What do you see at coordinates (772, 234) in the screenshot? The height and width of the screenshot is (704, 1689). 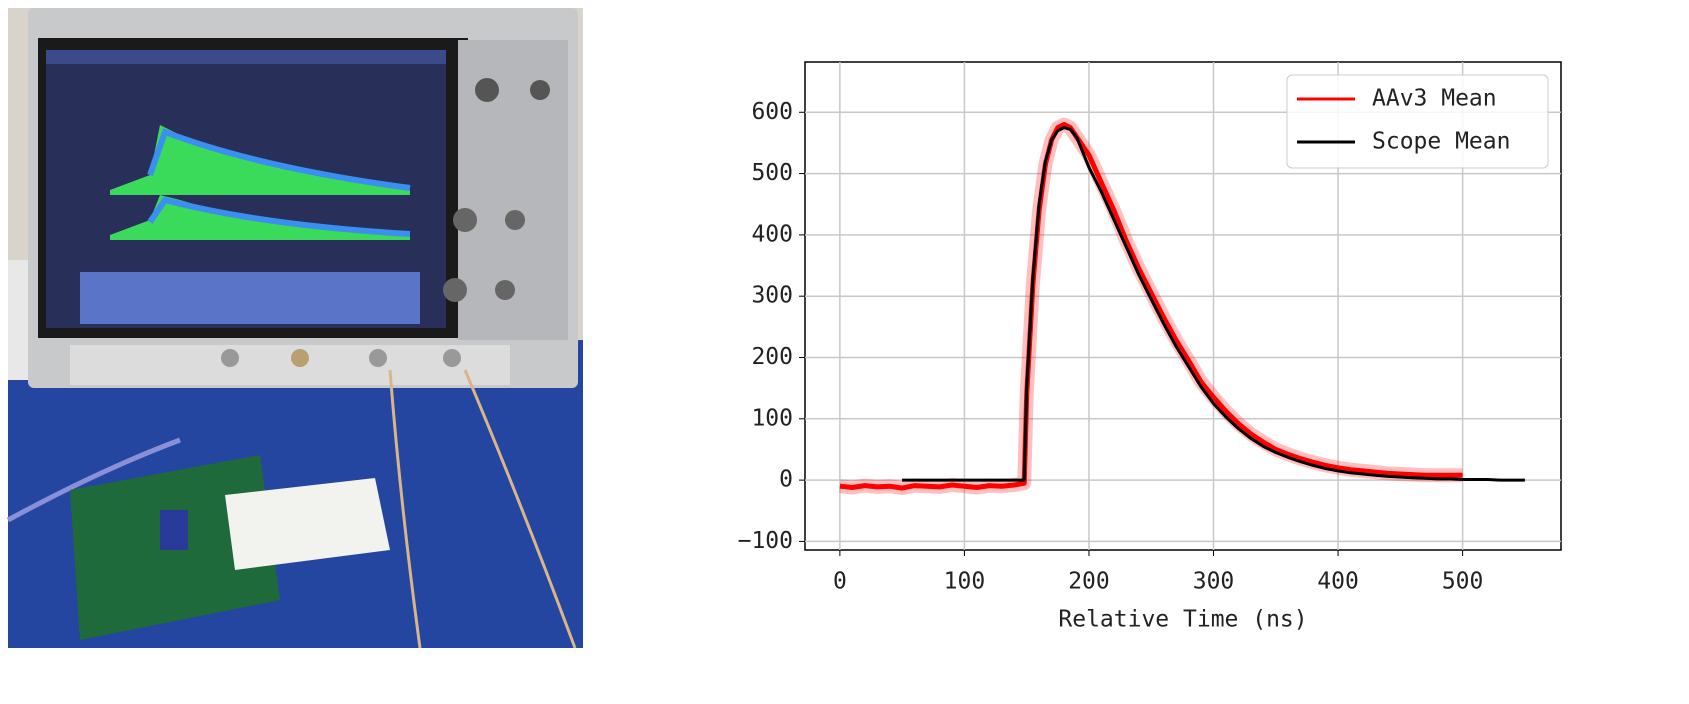 I see `y-tick-label: 400` at bounding box center [772, 234].